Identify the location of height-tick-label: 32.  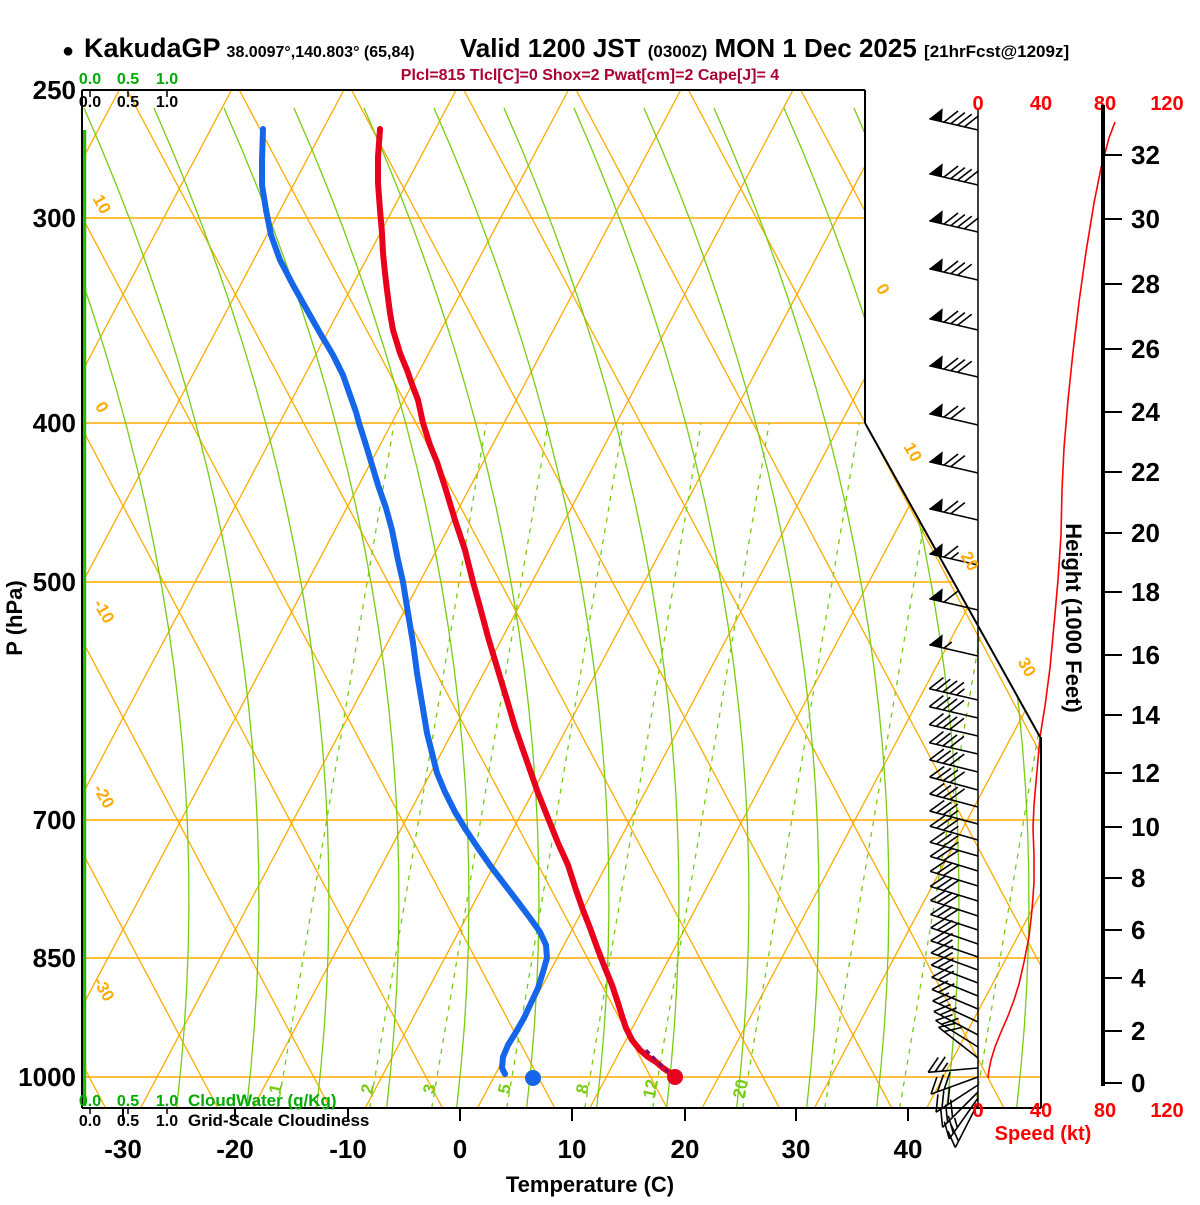
(1145, 155).